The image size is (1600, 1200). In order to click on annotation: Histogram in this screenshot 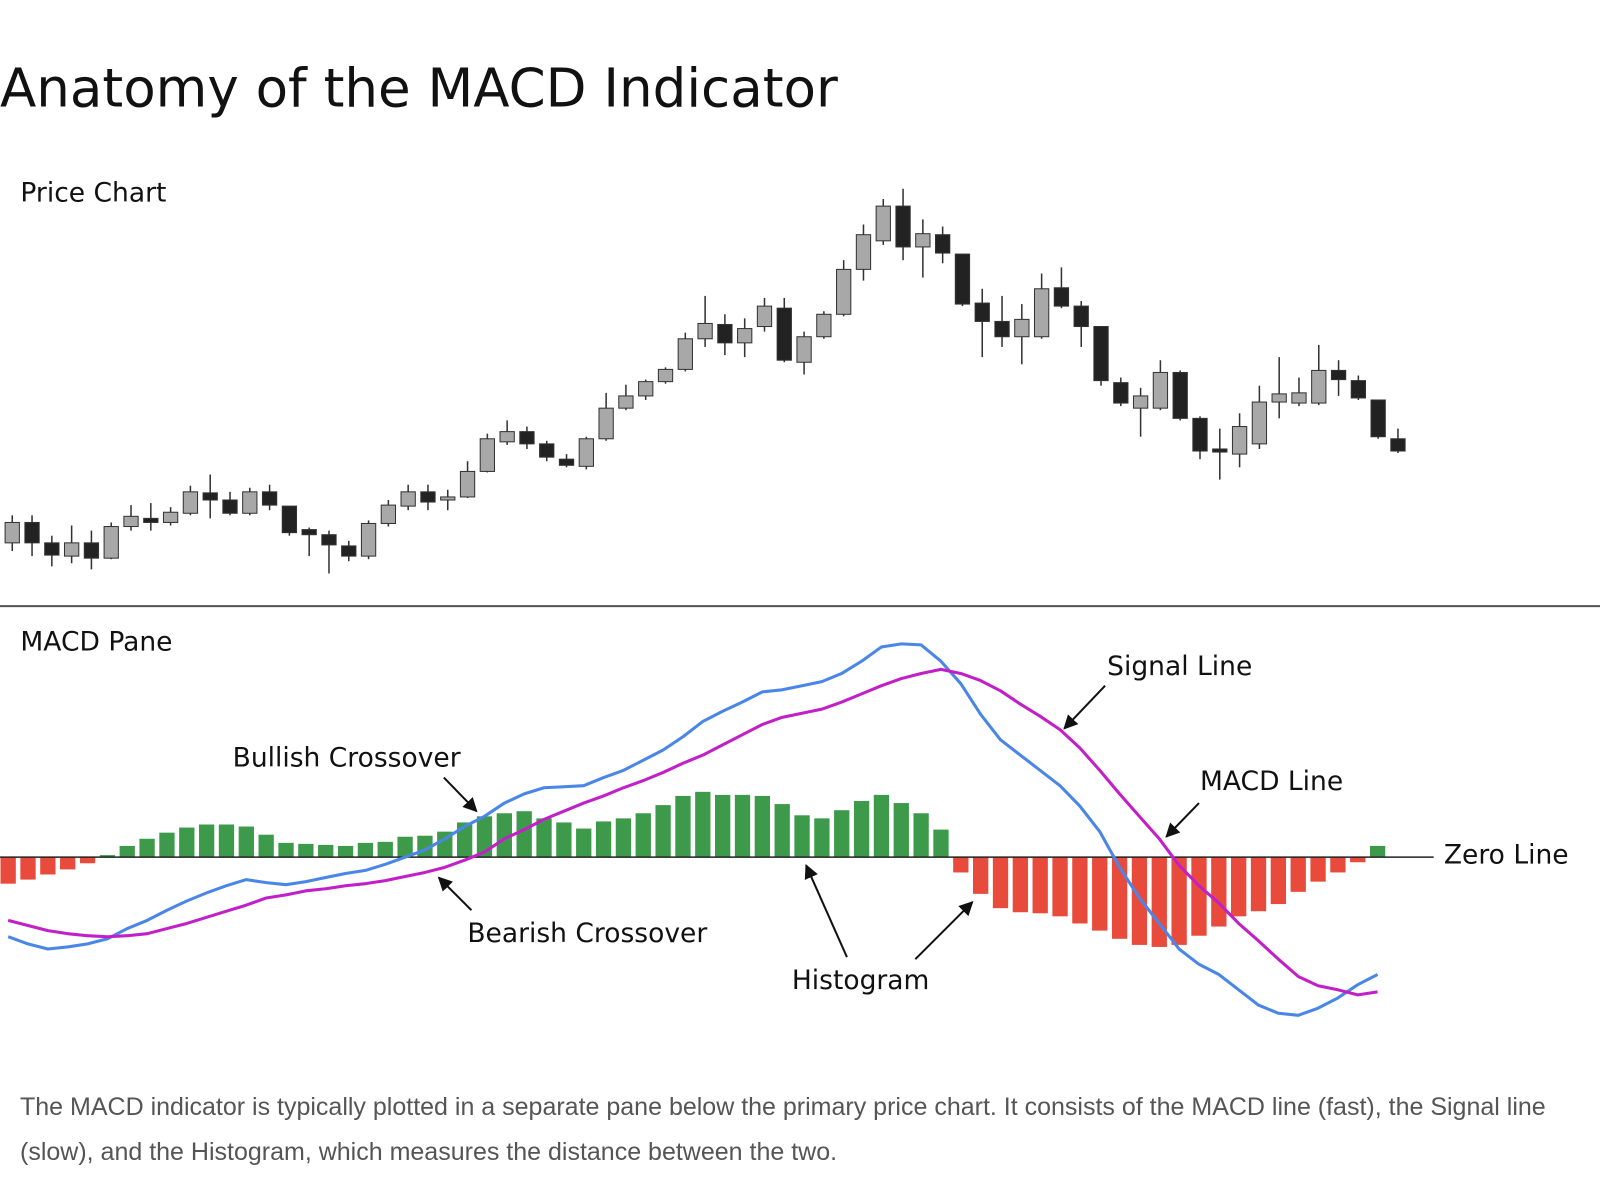, I will do `click(861, 980)`.